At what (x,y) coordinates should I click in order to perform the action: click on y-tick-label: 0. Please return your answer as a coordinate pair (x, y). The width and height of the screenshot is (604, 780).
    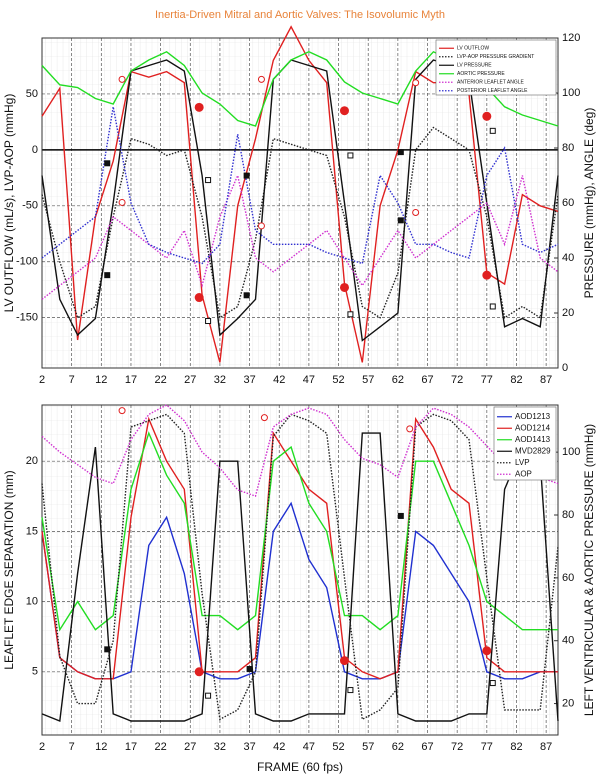
    Looking at the image, I should click on (35, 150).